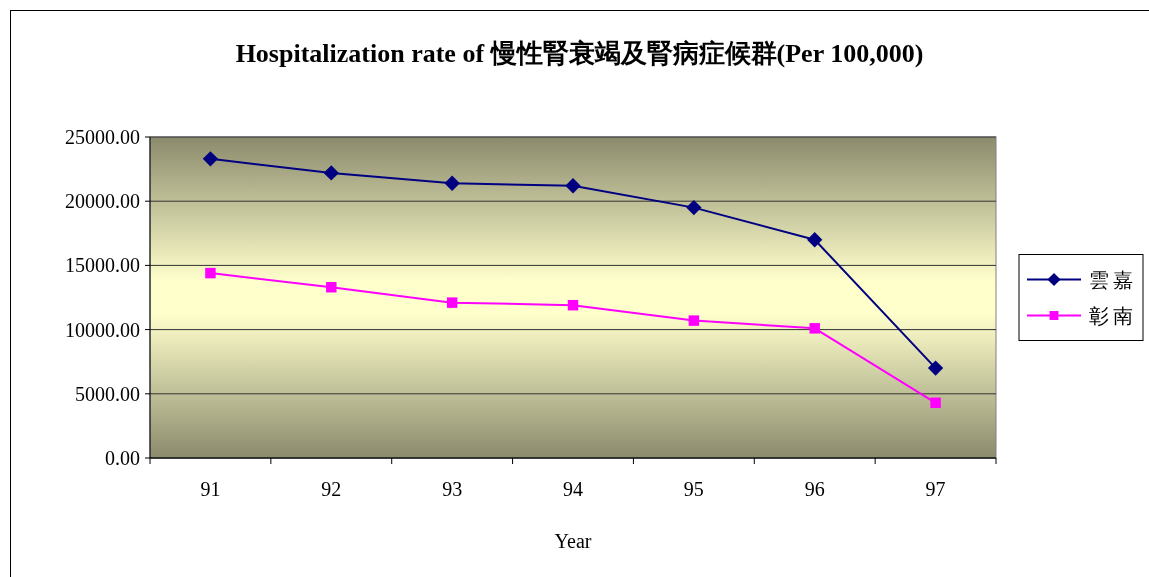 This screenshot has height=577, width=1149. What do you see at coordinates (579, 53) in the screenshot?
I see `chart-title: Hospitalization rate of 慢性腎衰竭及腎病症候群(Per 100,000)` at bounding box center [579, 53].